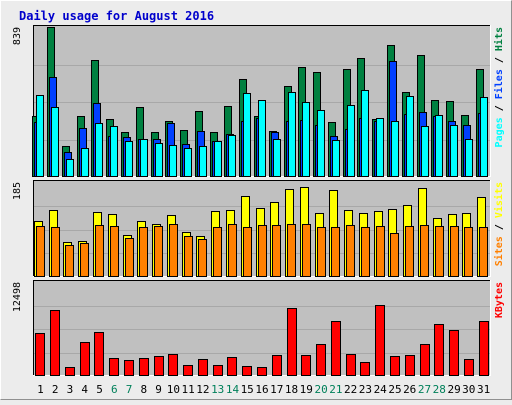 This screenshot has height=405, width=512. I want to click on x-tick-label-day-30: 30, so click(468, 389).